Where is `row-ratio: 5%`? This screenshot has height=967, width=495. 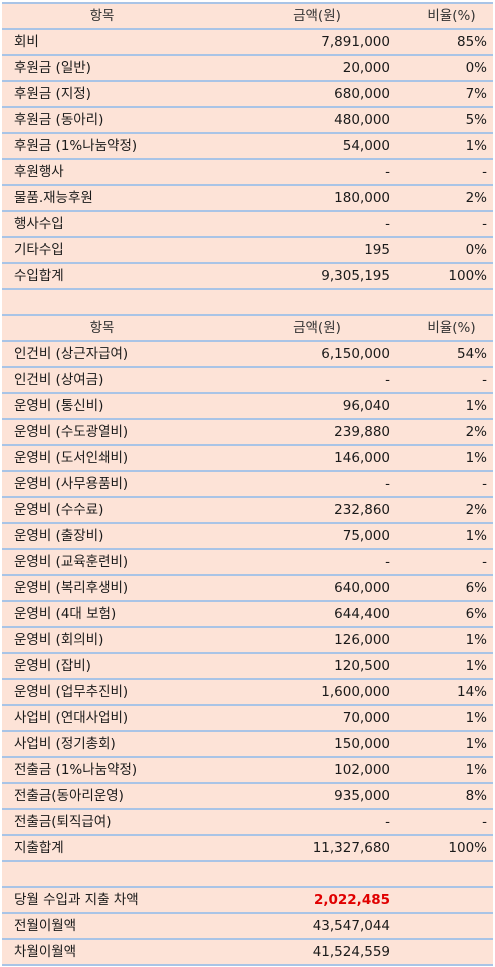 row-ratio: 5% is located at coordinates (476, 120).